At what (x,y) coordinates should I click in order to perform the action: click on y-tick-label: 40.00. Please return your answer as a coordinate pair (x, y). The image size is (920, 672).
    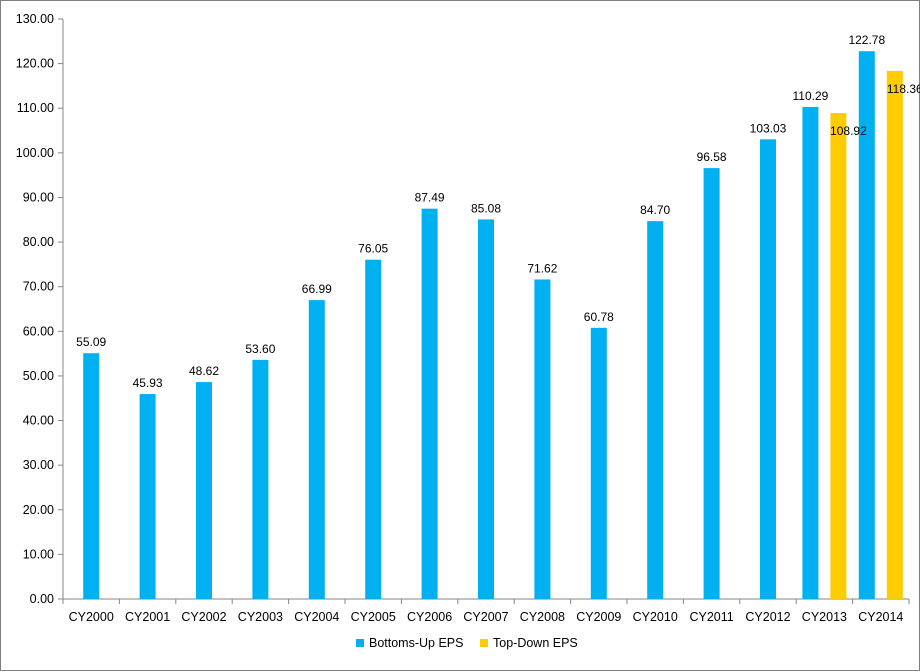
    Looking at the image, I should click on (38, 421).